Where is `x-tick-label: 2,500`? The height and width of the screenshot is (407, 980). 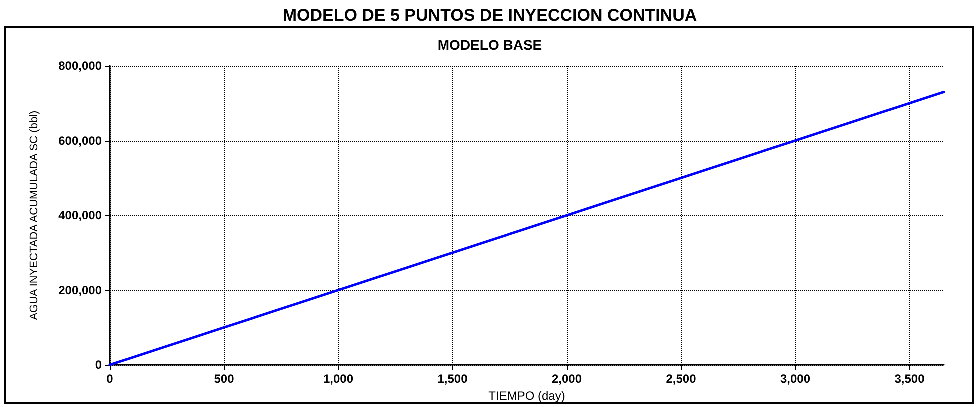 x-tick-label: 2,500 is located at coordinates (681, 379).